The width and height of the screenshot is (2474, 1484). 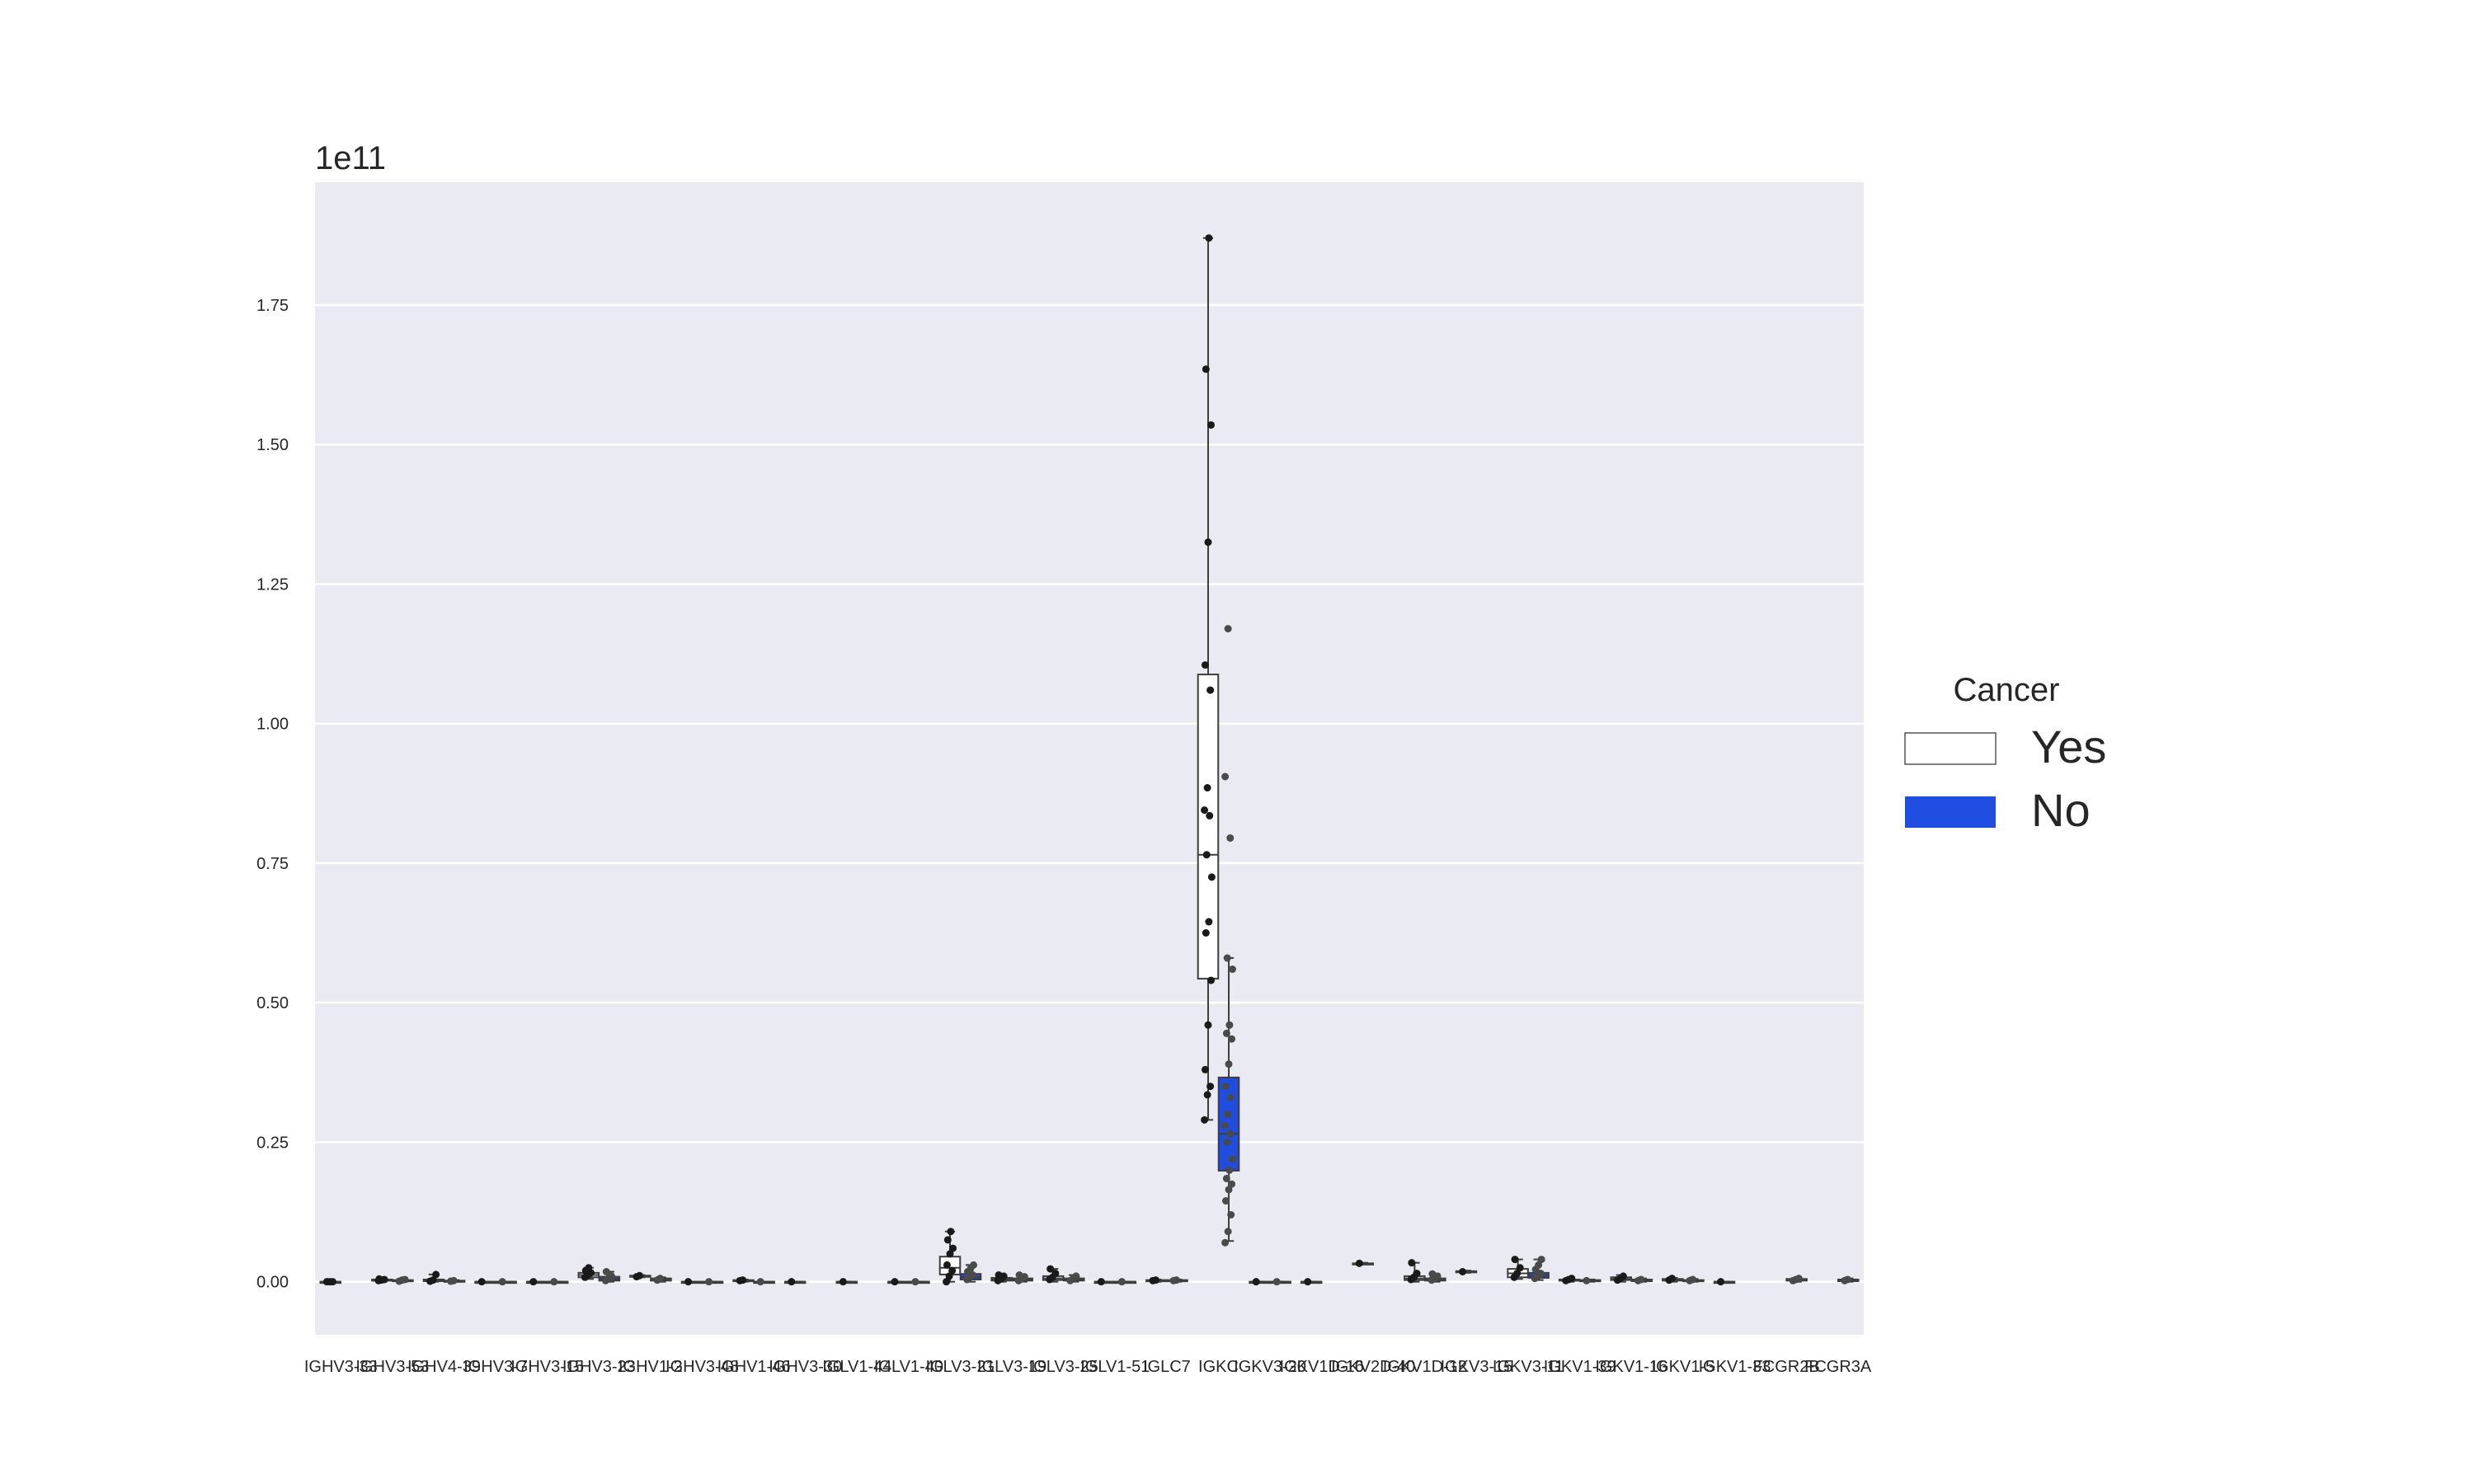 I want to click on x-tick-label: IGKV1-16, so click(x=1631, y=1367).